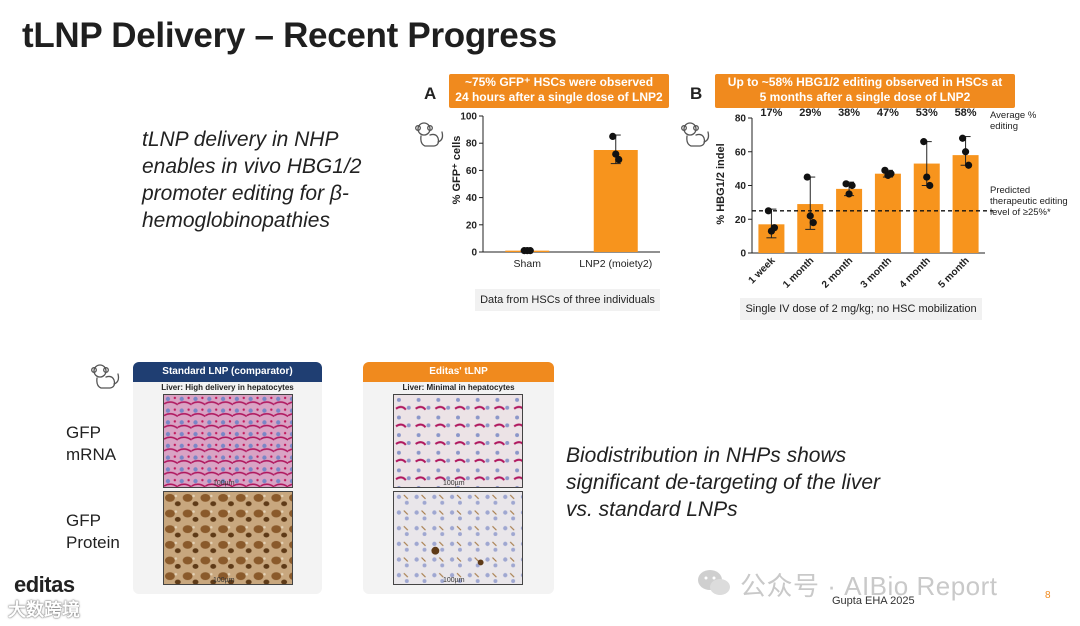 The image size is (1080, 626). What do you see at coordinates (966, 113) in the screenshot?
I see `value-label: 58%` at bounding box center [966, 113].